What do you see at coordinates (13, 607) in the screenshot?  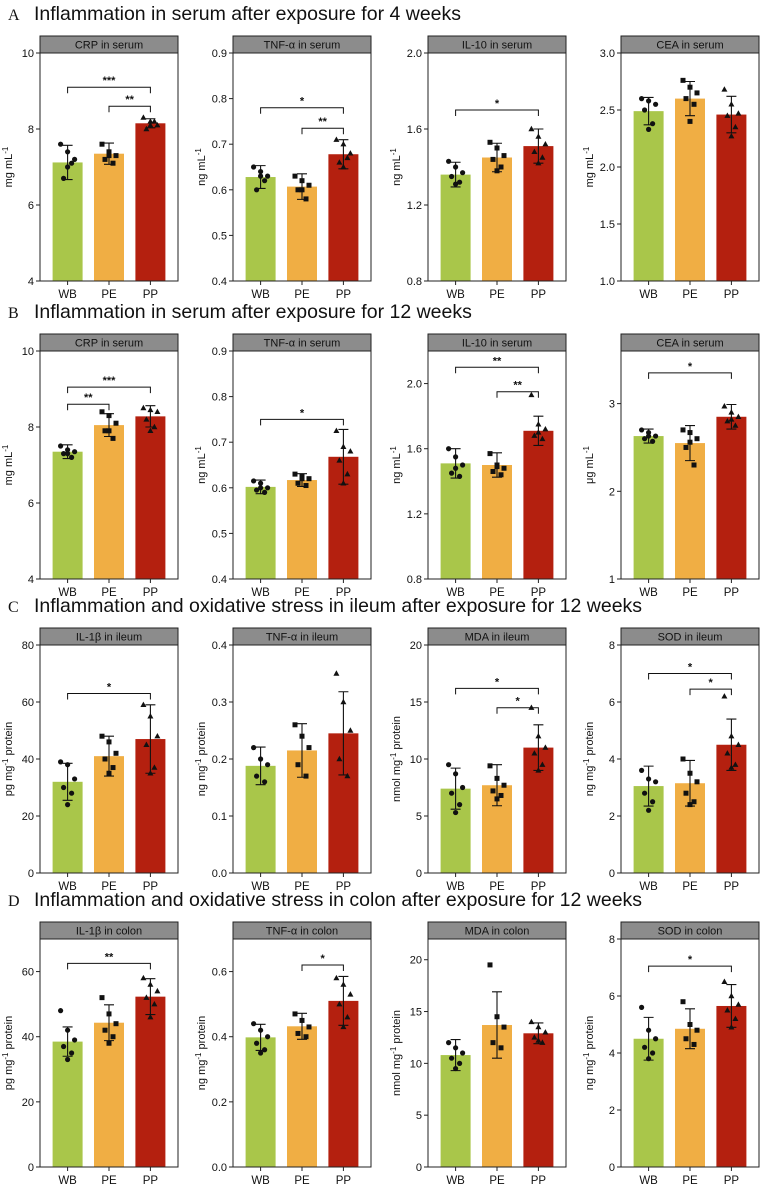 I see `row-letter-c: C` at bounding box center [13, 607].